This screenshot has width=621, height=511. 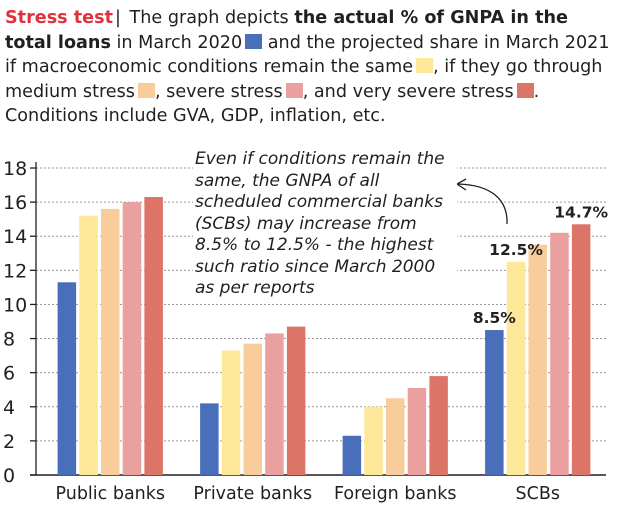 What do you see at coordinates (516, 250) in the screenshot?
I see `data-label: 12.5%` at bounding box center [516, 250].